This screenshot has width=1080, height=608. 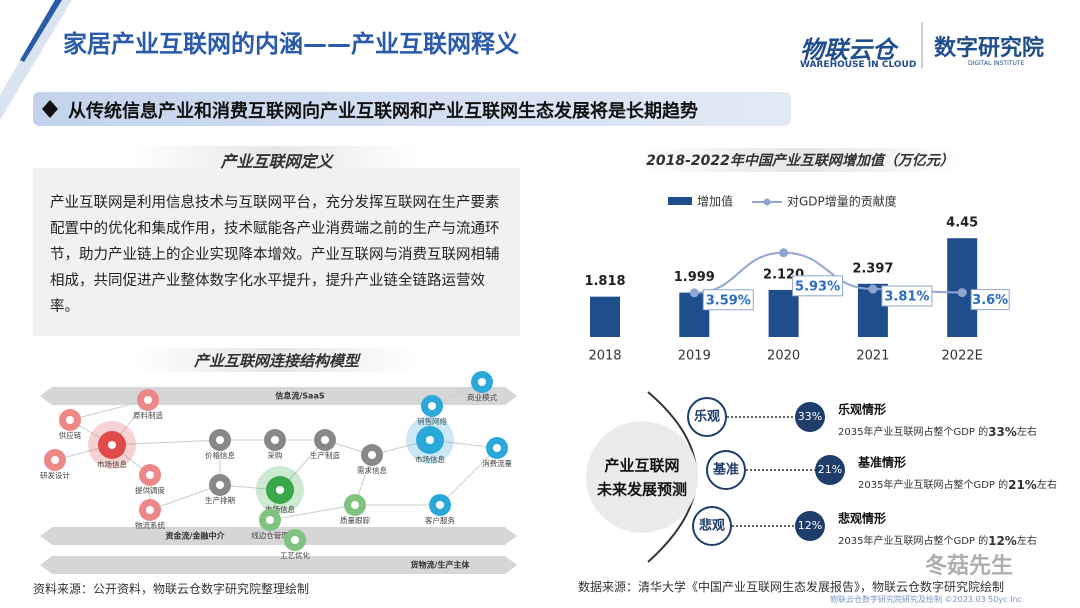 What do you see at coordinates (150, 490) in the screenshot?
I see `node-label: 提供调度` at bounding box center [150, 490].